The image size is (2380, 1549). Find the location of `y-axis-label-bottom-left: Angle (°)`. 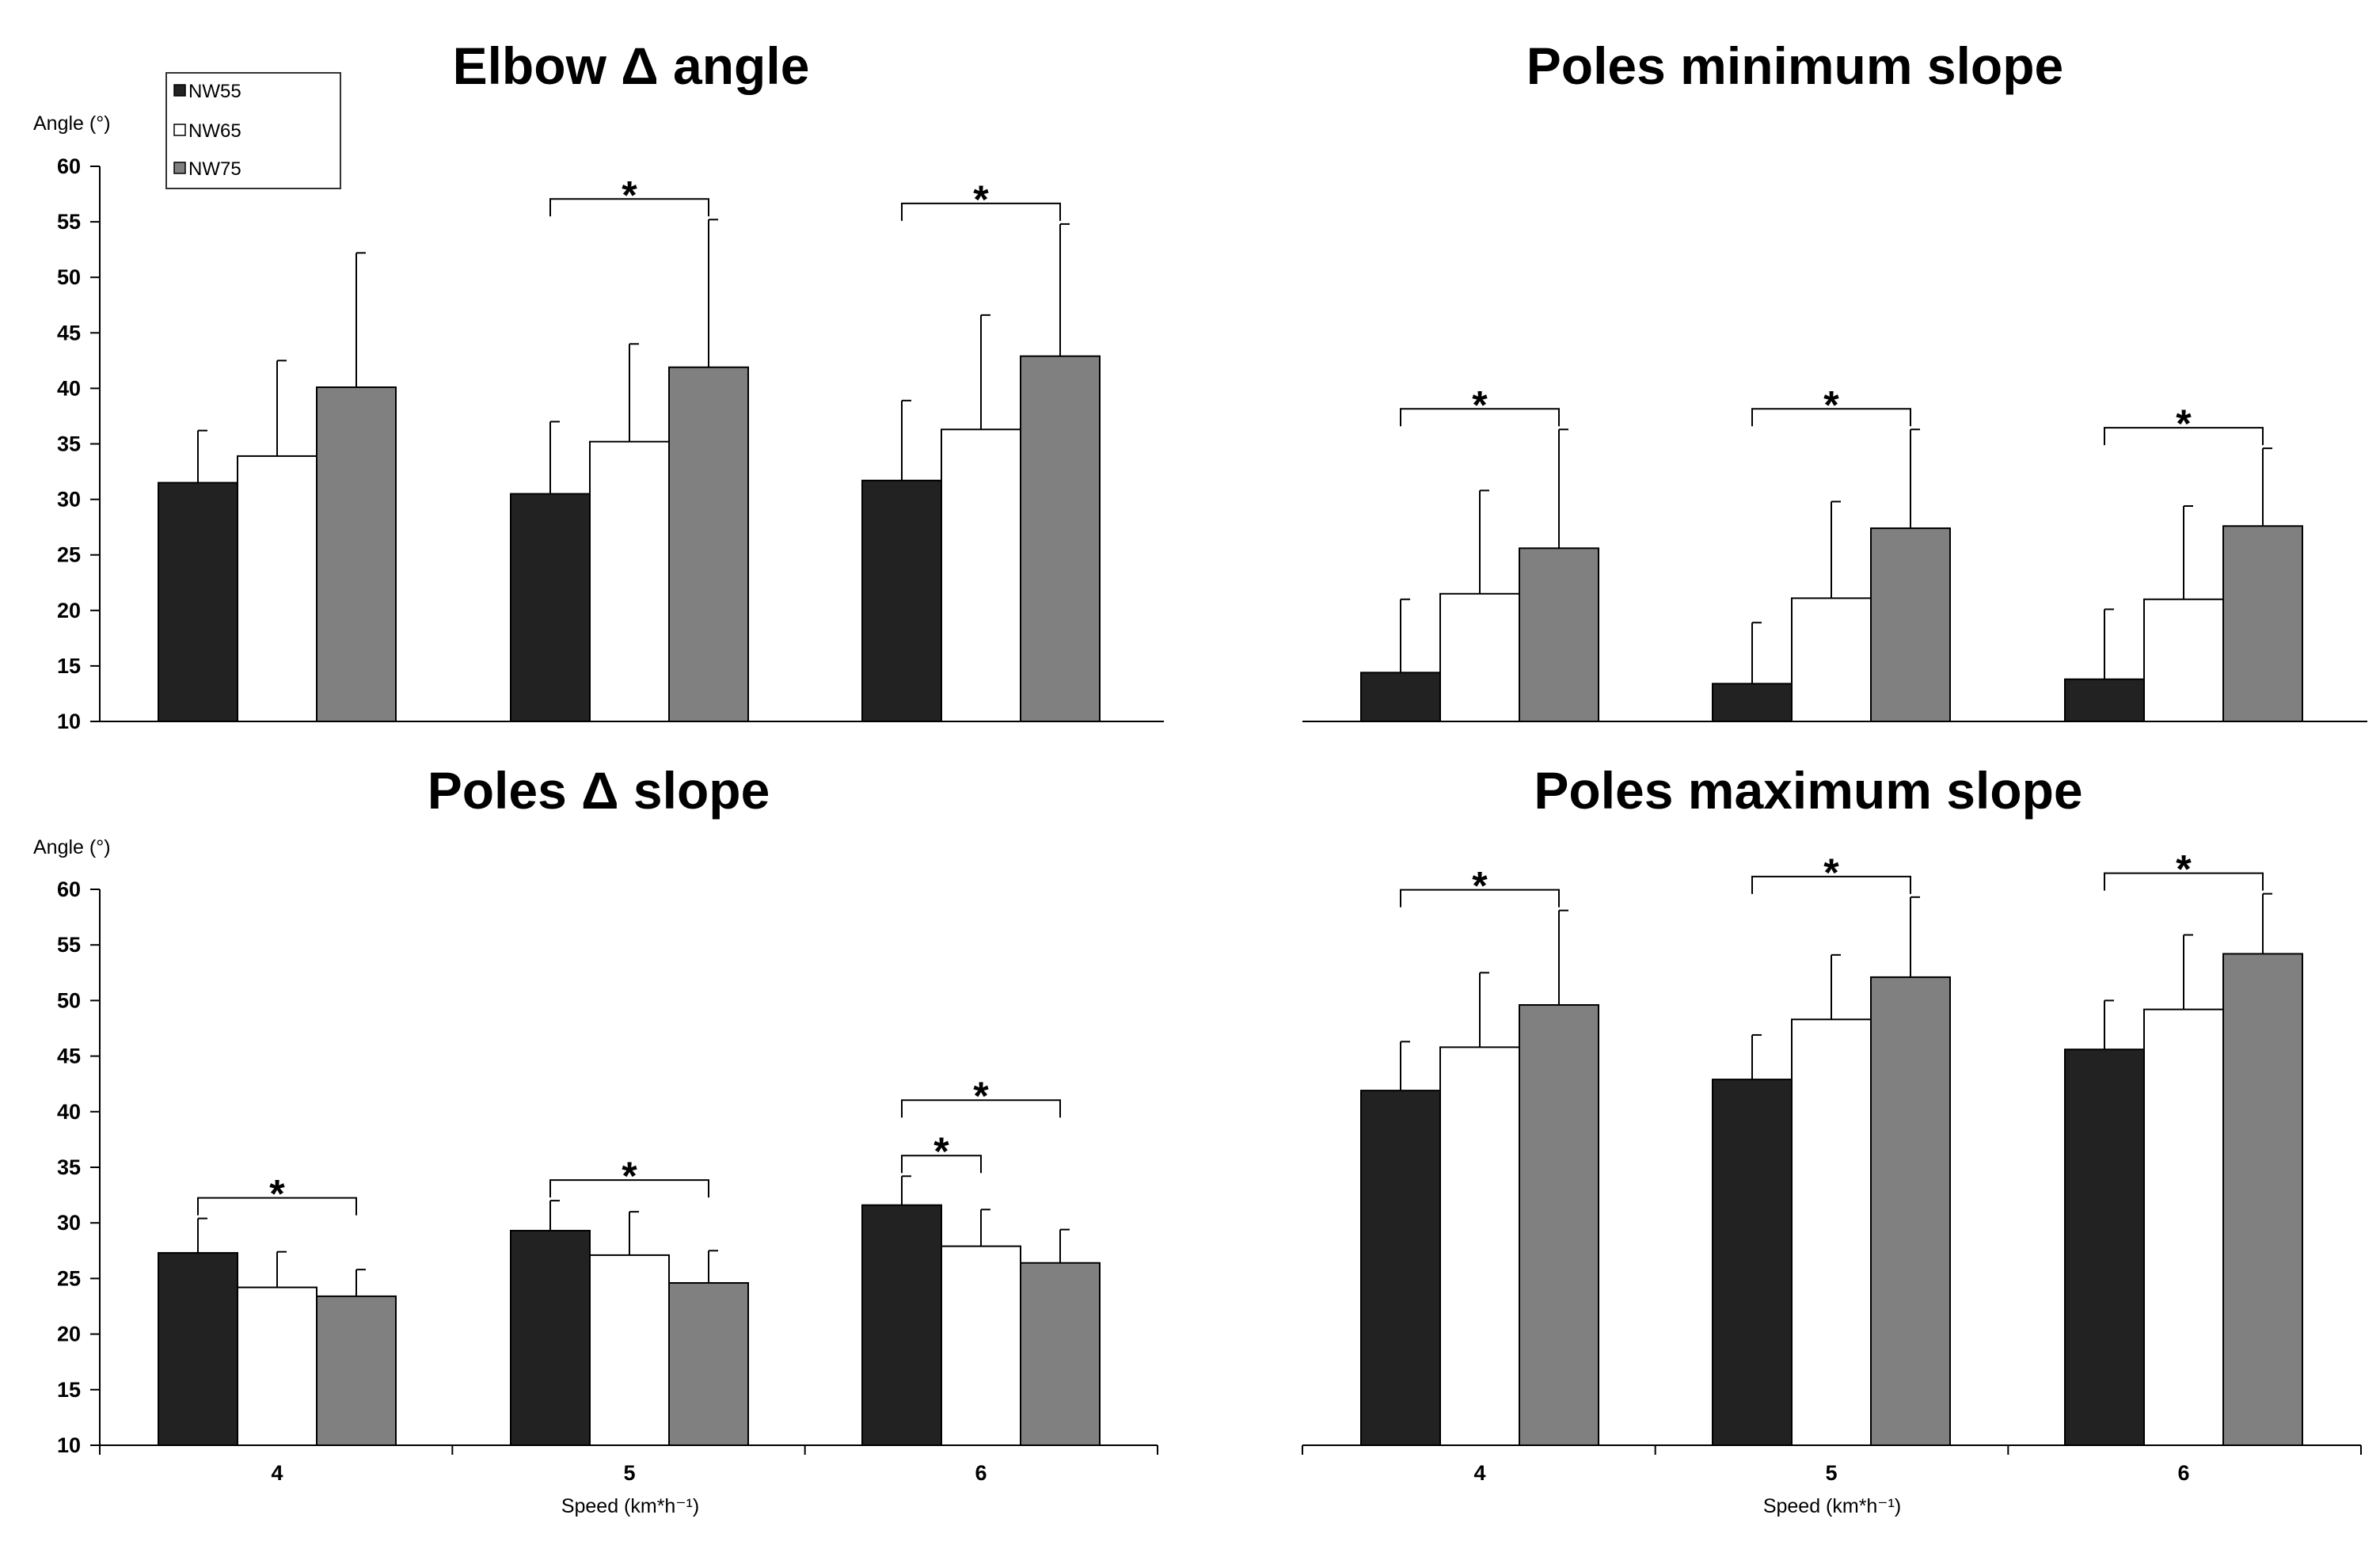

y-axis-label-bottom-left: Angle (°) is located at coordinates (72, 847).